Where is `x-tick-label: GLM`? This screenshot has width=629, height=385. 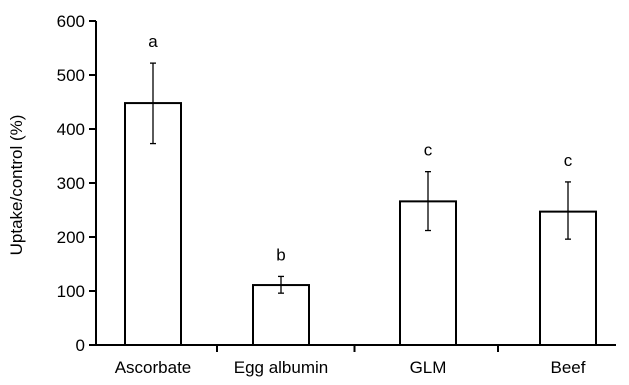
x-tick-label: GLM is located at coordinates (428, 367).